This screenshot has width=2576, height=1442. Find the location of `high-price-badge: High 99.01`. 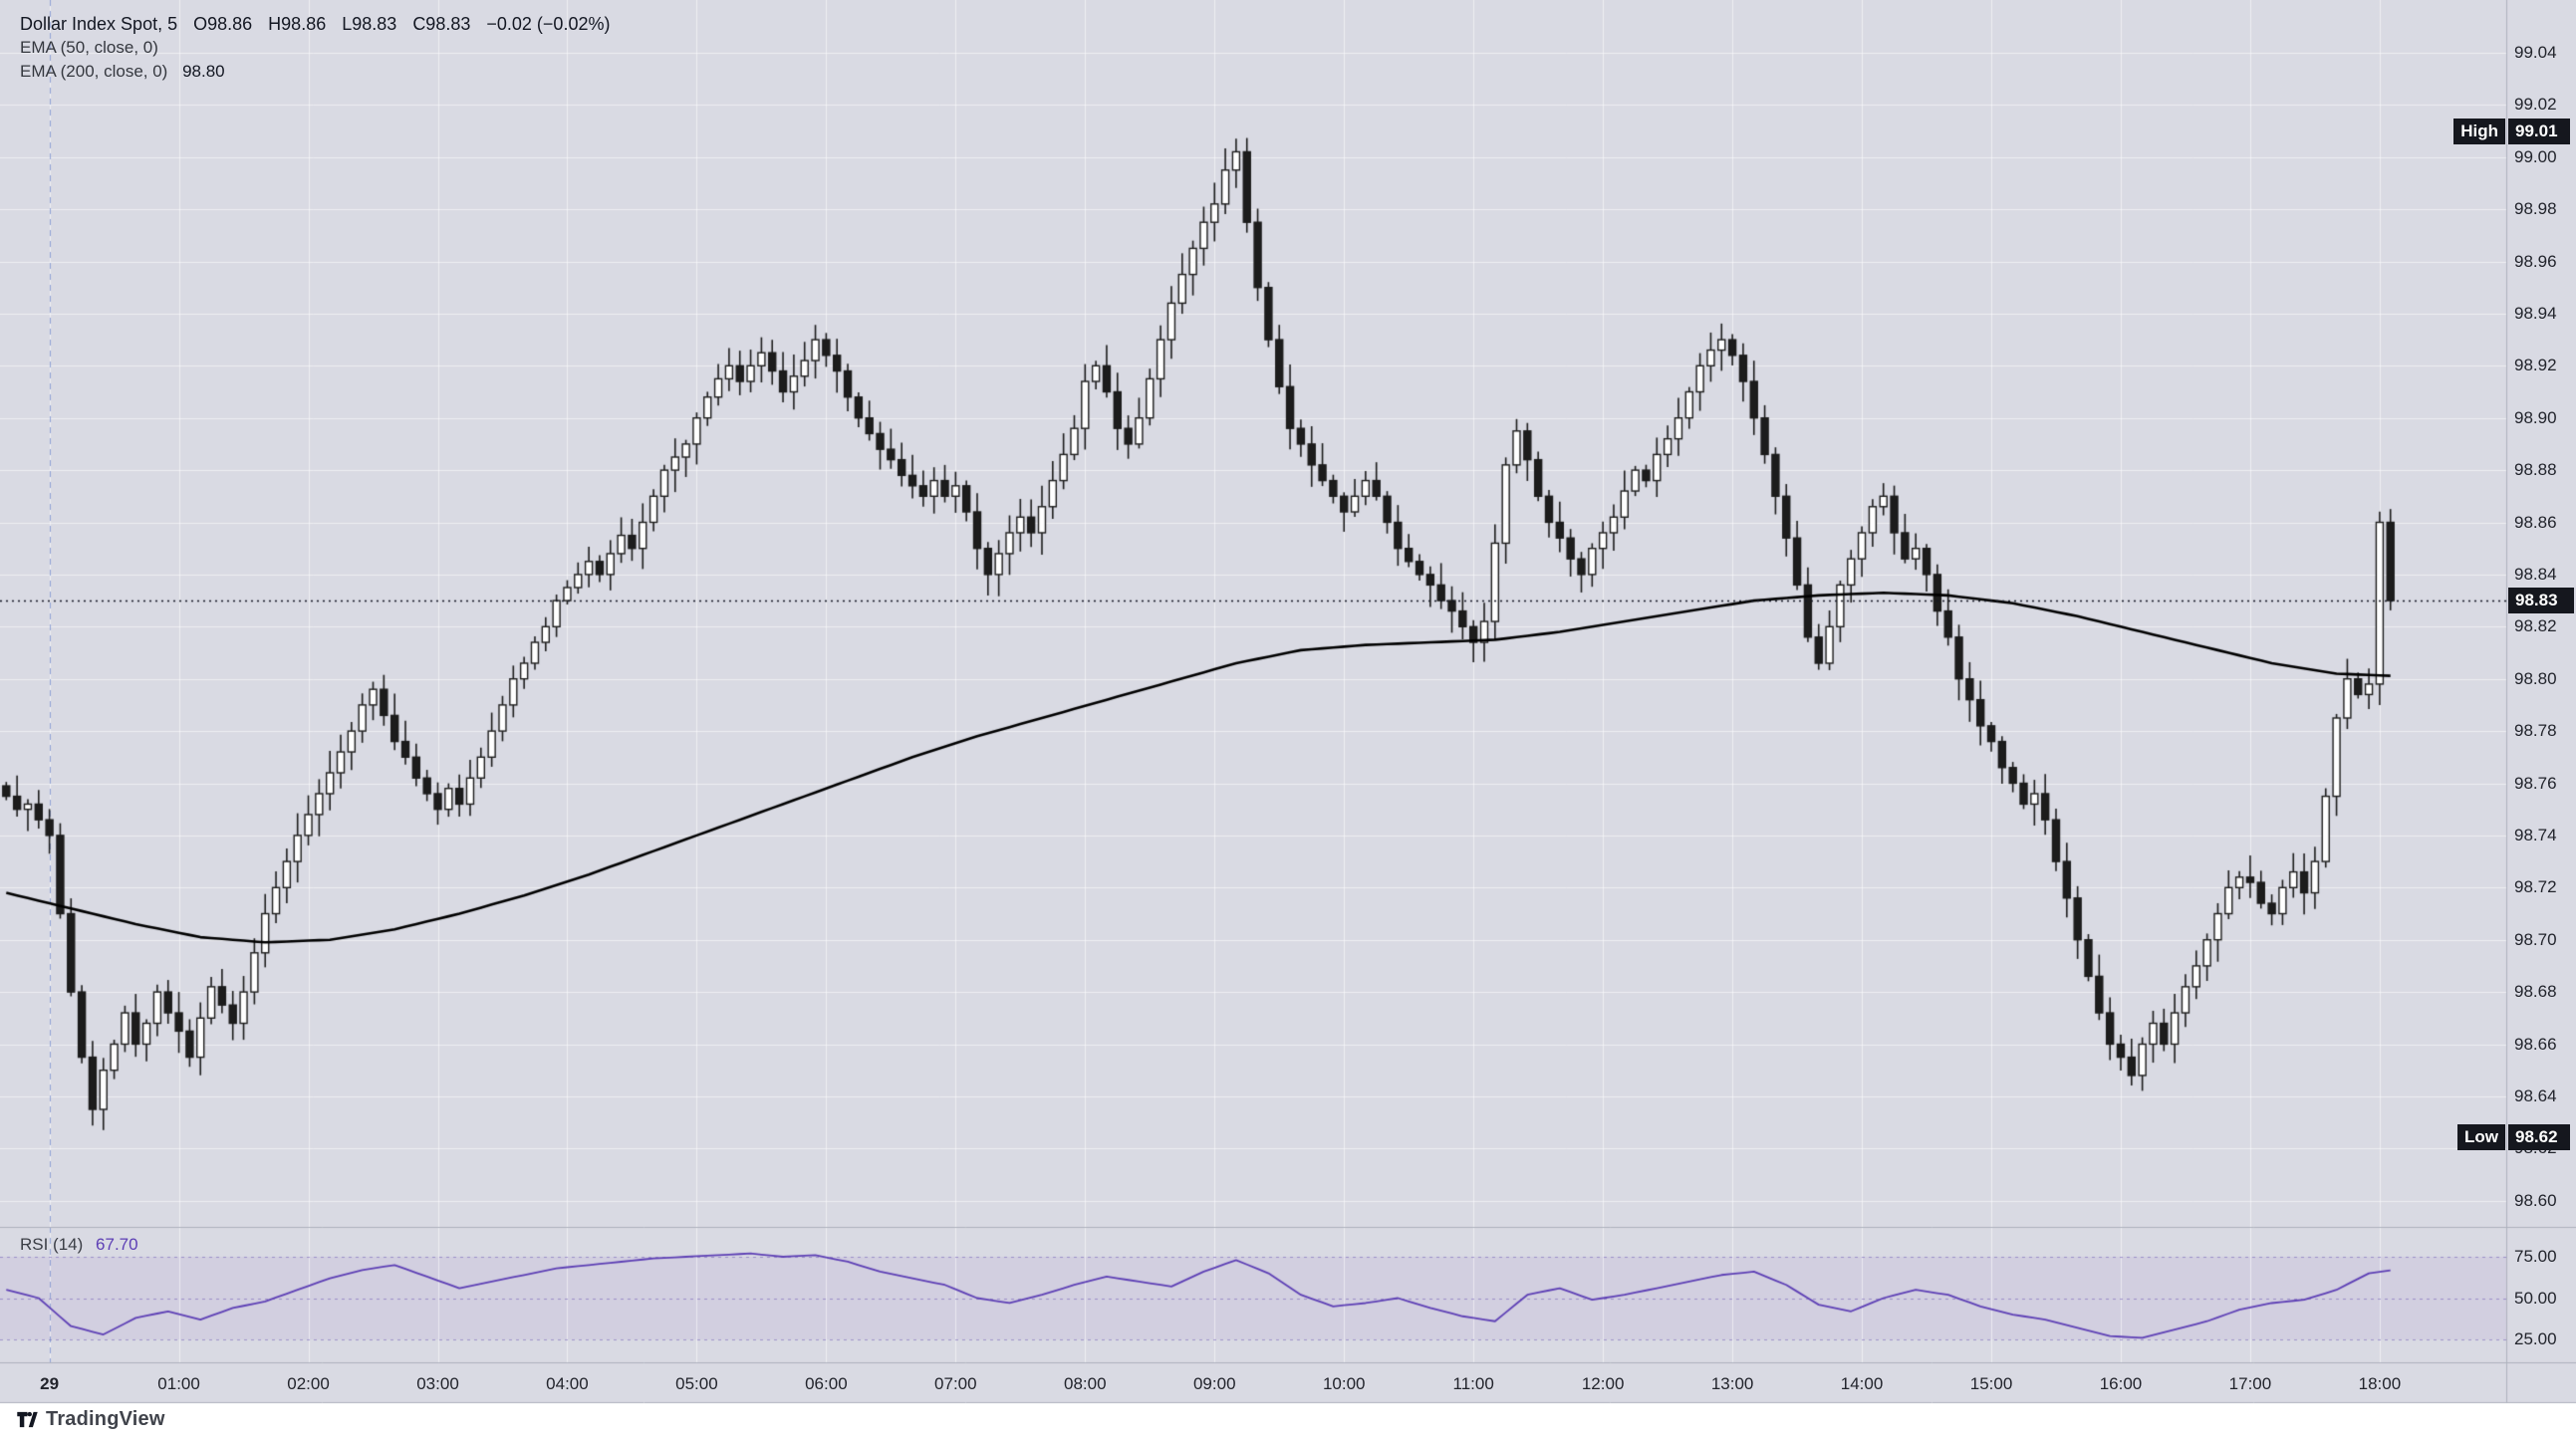

high-price-badge: High 99.01 is located at coordinates (2511, 131).